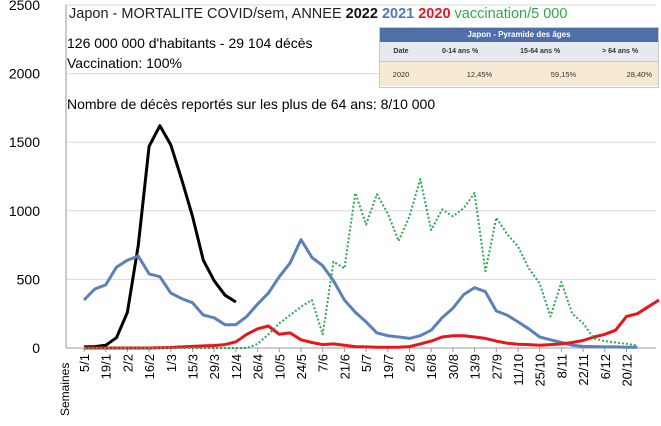 The height and width of the screenshot is (426, 661). Describe the element at coordinates (24, 6) in the screenshot. I see `y-tick-label: 2500` at that location.